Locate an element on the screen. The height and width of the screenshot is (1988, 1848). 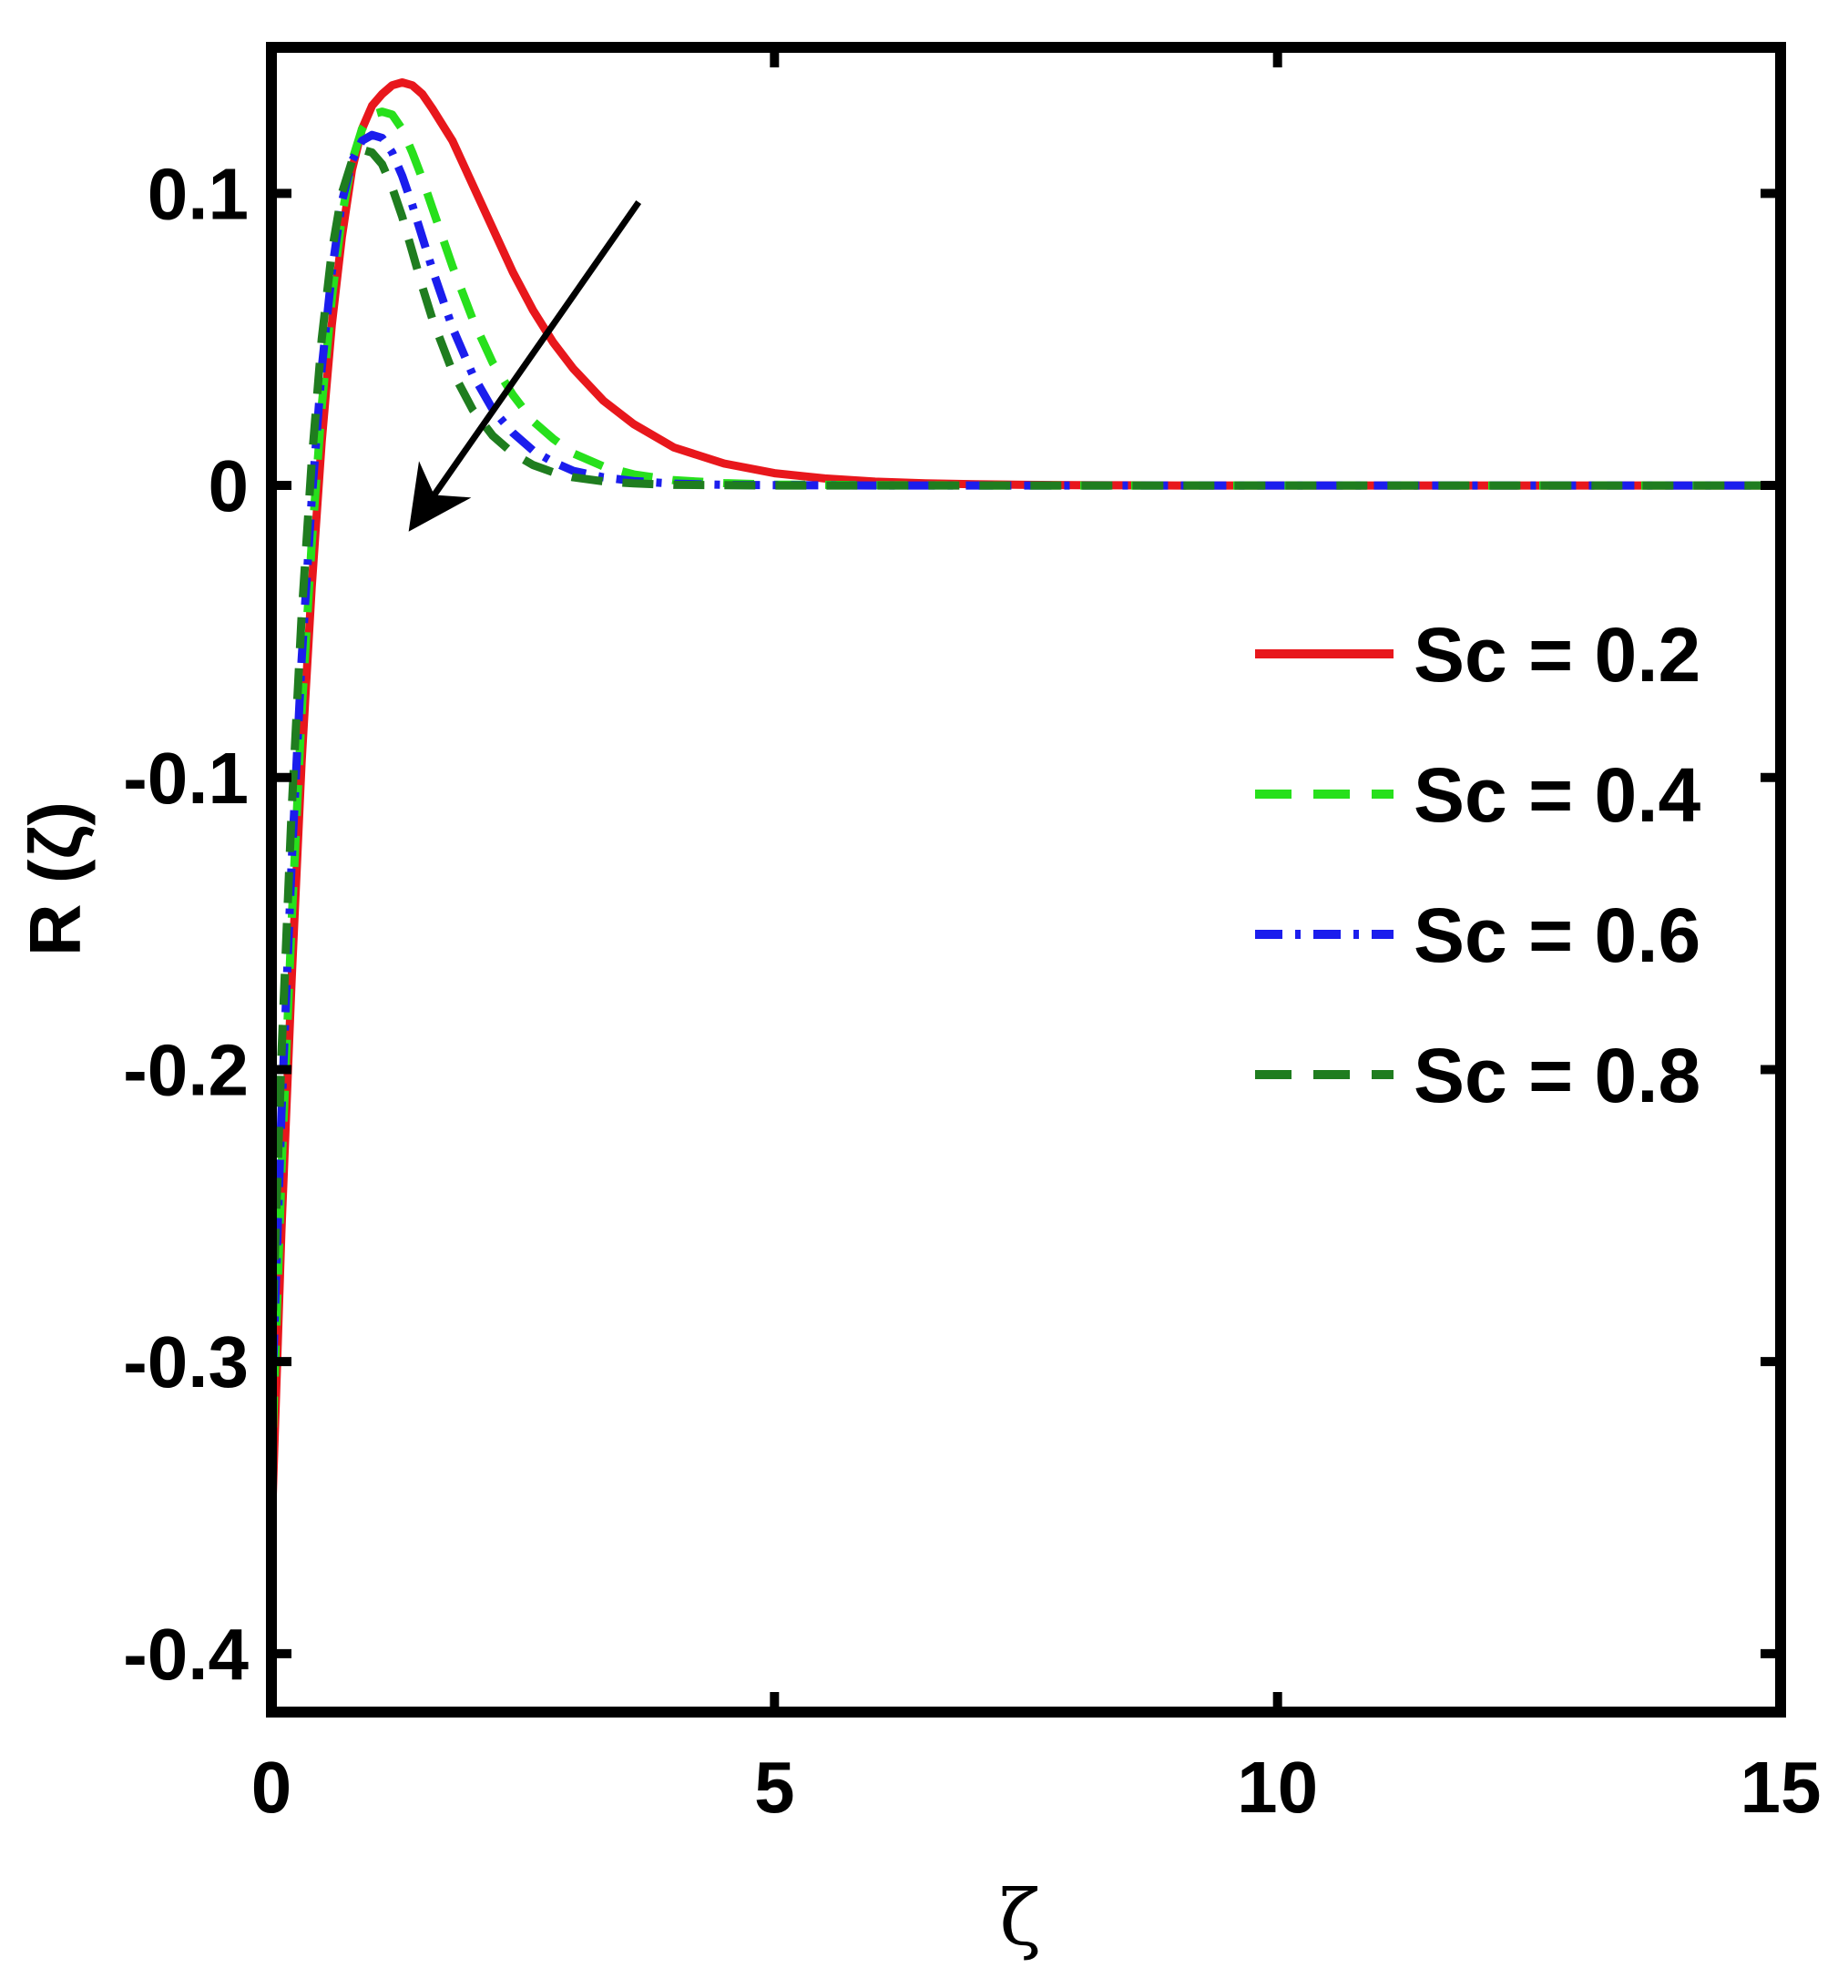
trend-arrow is located at coordinates (525, 365).